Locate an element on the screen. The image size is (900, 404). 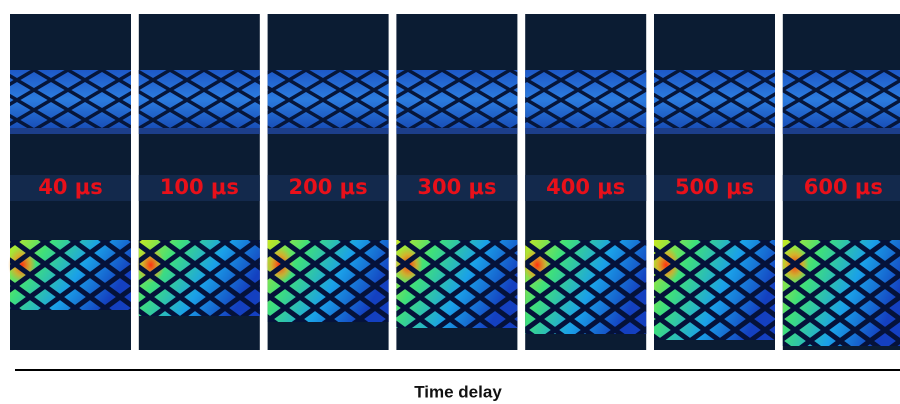
panel: 600 μs is located at coordinates (840, 182).